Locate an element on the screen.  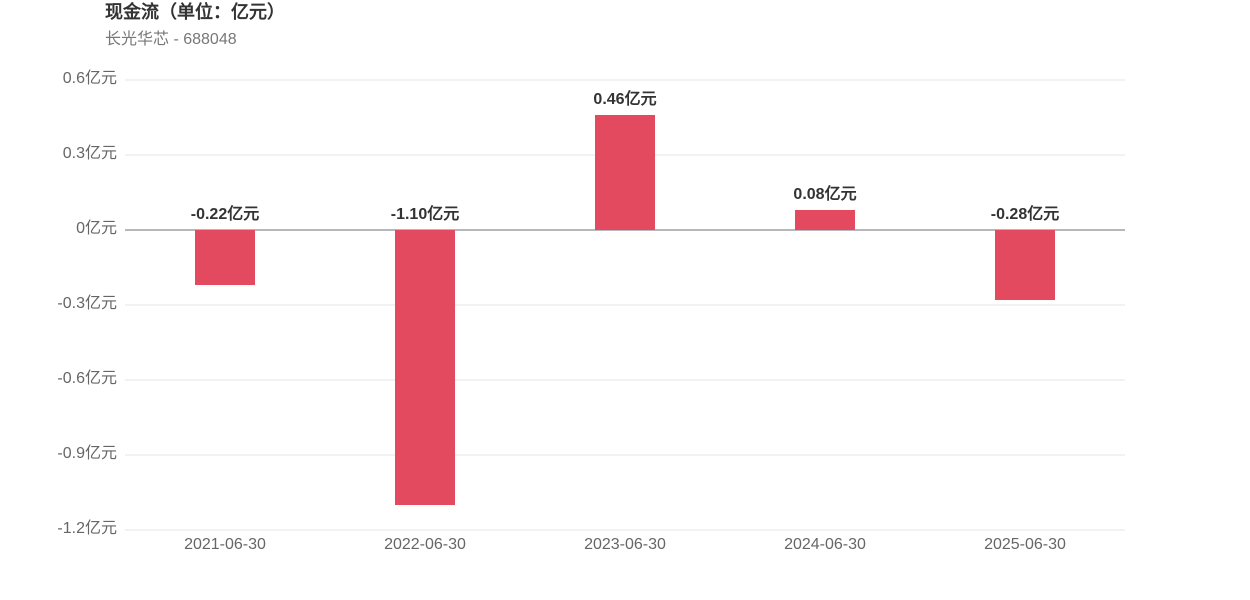
chart-title: 现金流（单位：亿元） is located at coordinates (195, 11).